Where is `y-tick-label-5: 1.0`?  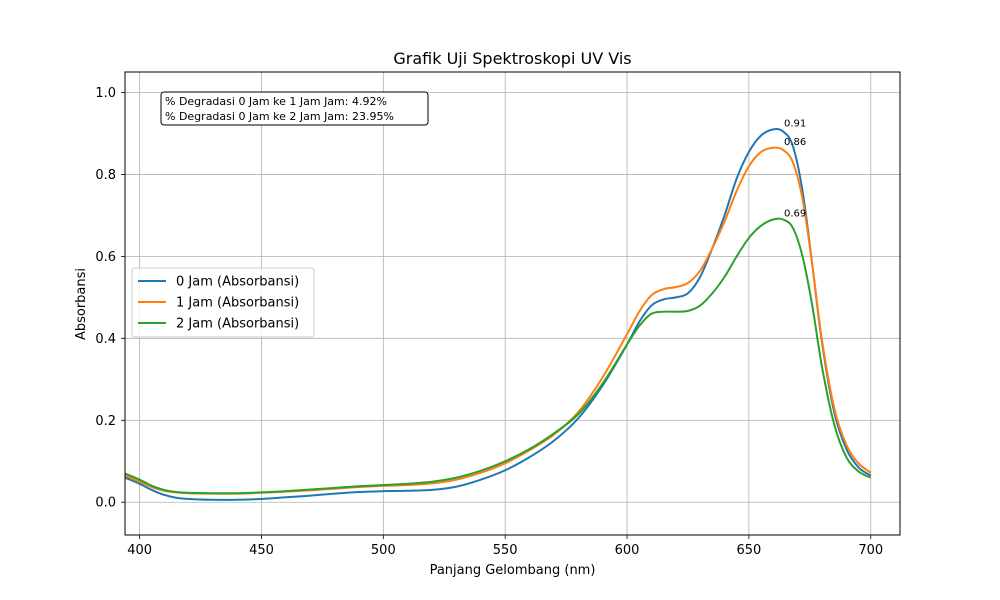
y-tick-label-5: 1.0 is located at coordinates (105, 93).